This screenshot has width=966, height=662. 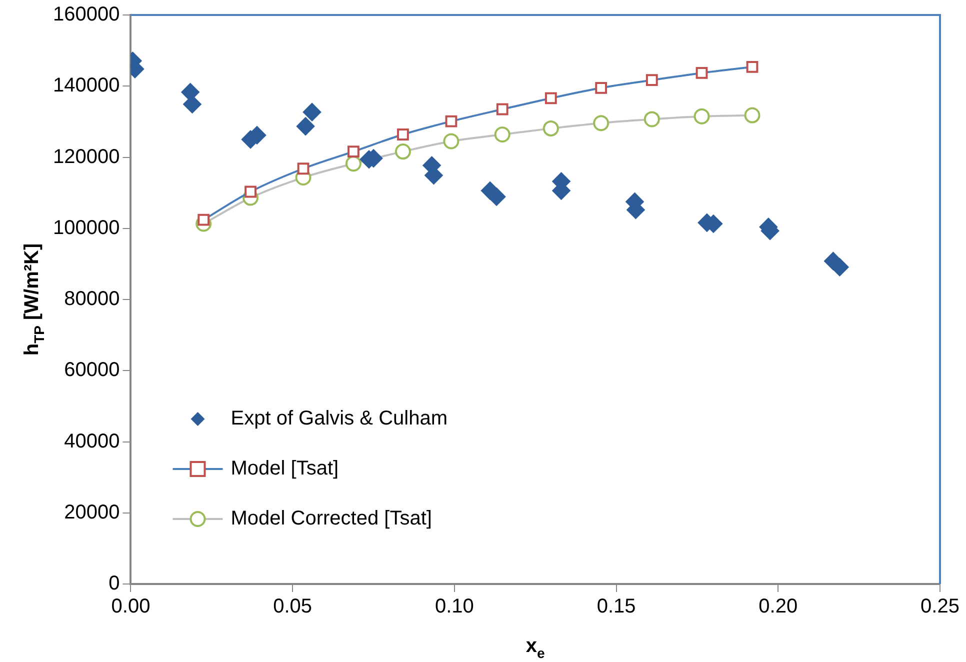 What do you see at coordinates (92, 370) in the screenshot?
I see `y-tick-label: 60000` at bounding box center [92, 370].